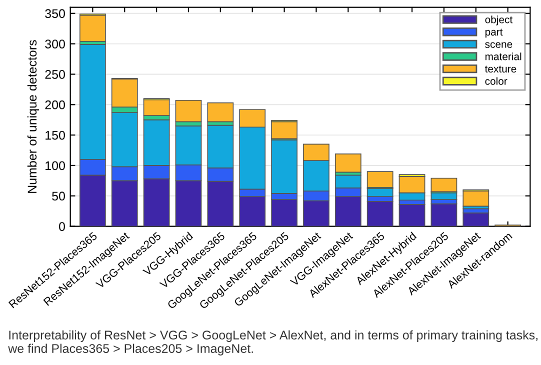 This screenshot has height=365, width=541. I want to click on y-tick-label: 0, so click(62, 226).